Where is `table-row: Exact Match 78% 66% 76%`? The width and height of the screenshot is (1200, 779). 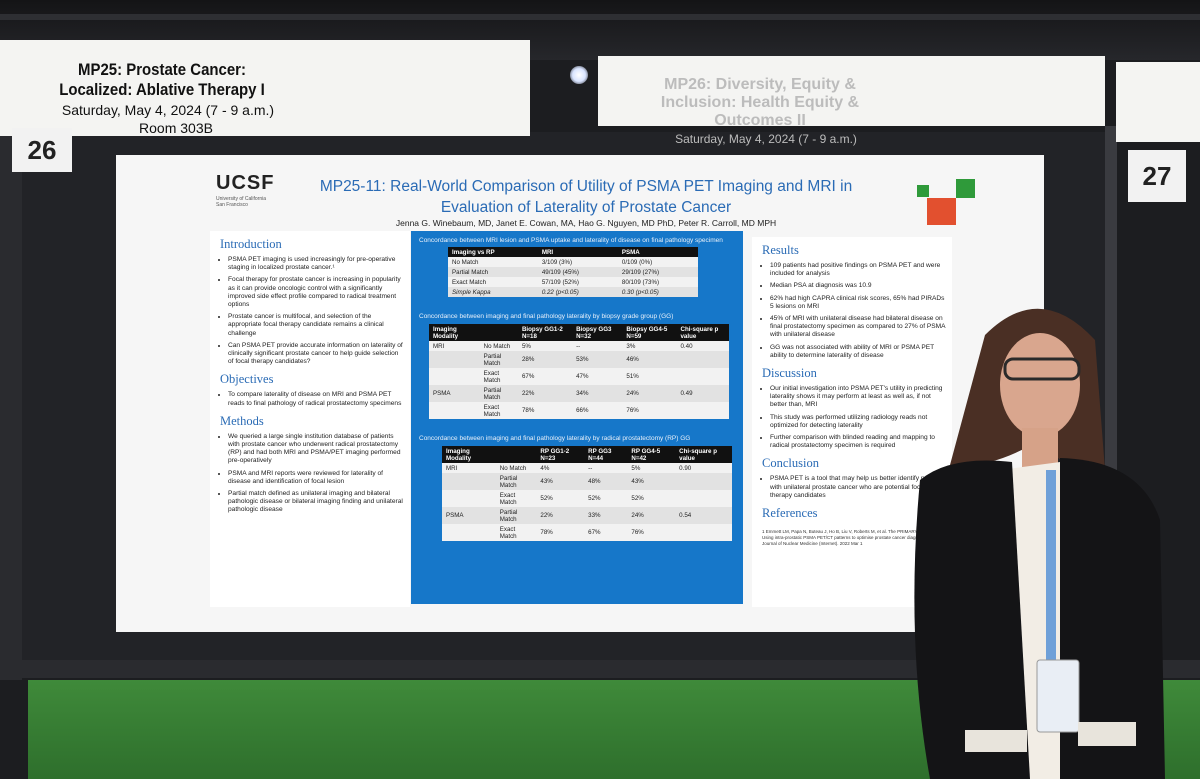 table-row: Exact Match 78% 66% 76% is located at coordinates (579, 410).